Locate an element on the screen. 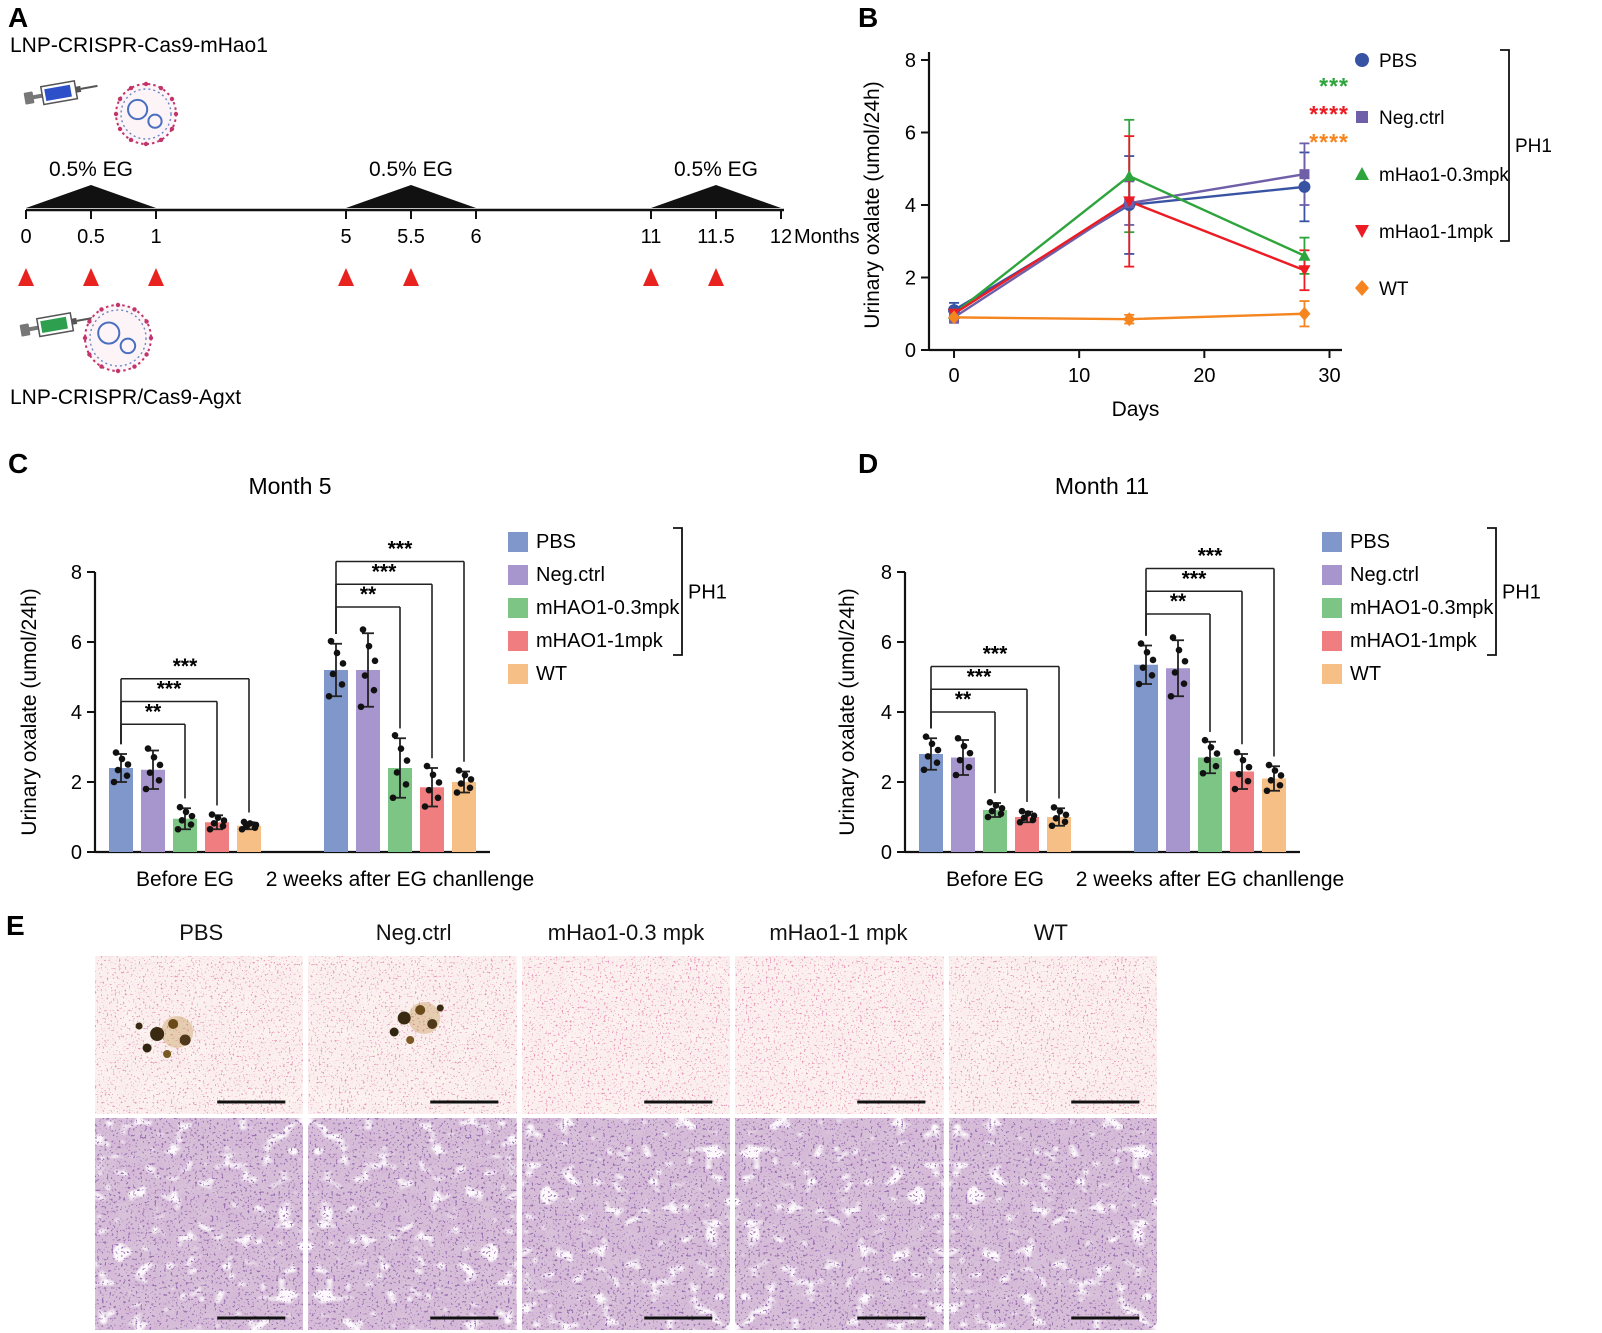 This screenshot has width=1602, height=1333. histology-image-pizzolato-neg.ctrl is located at coordinates (412, 1035).